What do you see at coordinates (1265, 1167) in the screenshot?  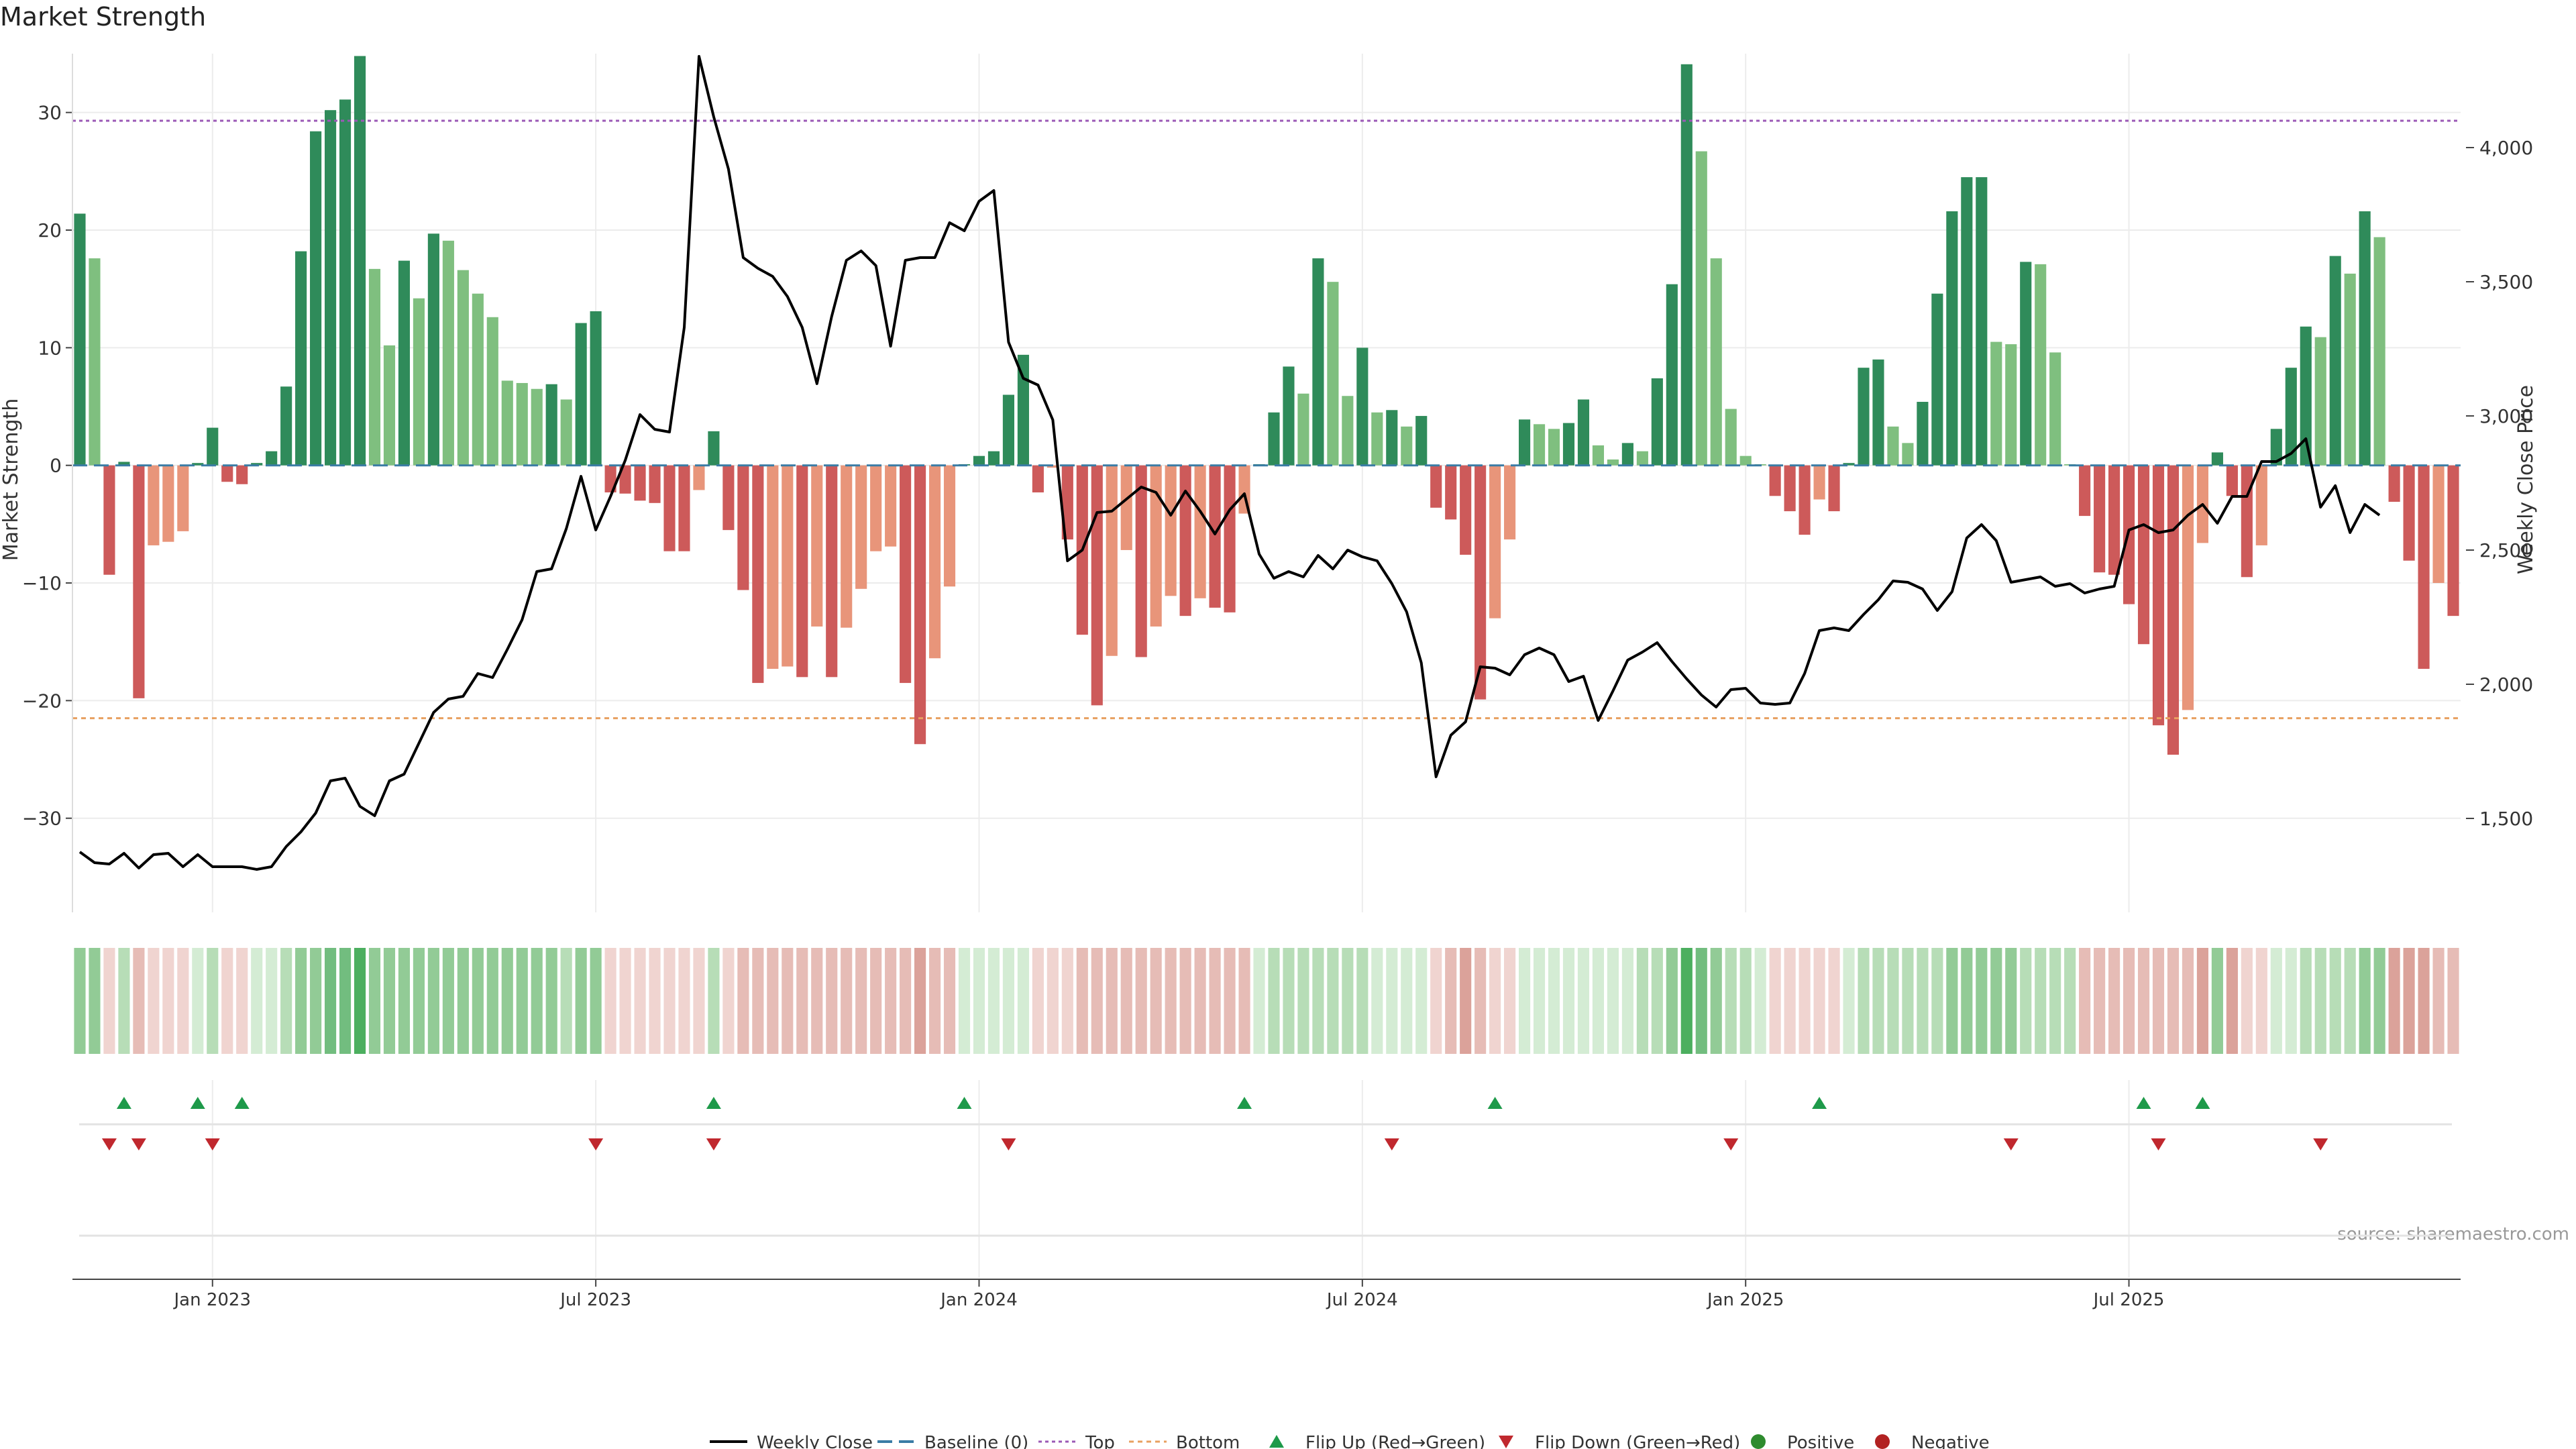 I see `flip-markers` at bounding box center [1265, 1167].